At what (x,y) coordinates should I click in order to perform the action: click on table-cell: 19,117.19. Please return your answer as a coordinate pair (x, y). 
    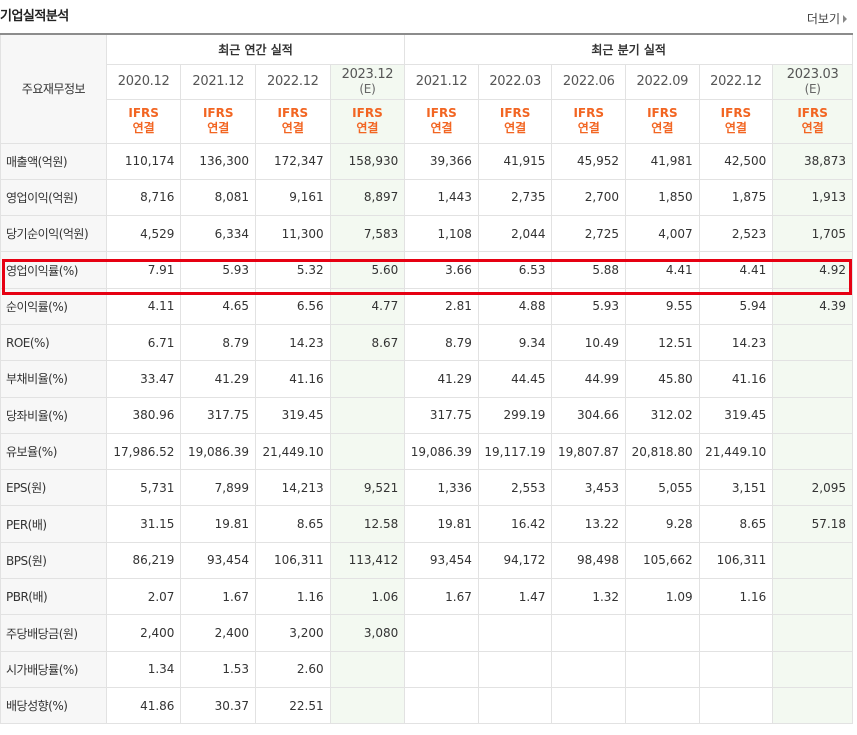
    Looking at the image, I should click on (515, 451).